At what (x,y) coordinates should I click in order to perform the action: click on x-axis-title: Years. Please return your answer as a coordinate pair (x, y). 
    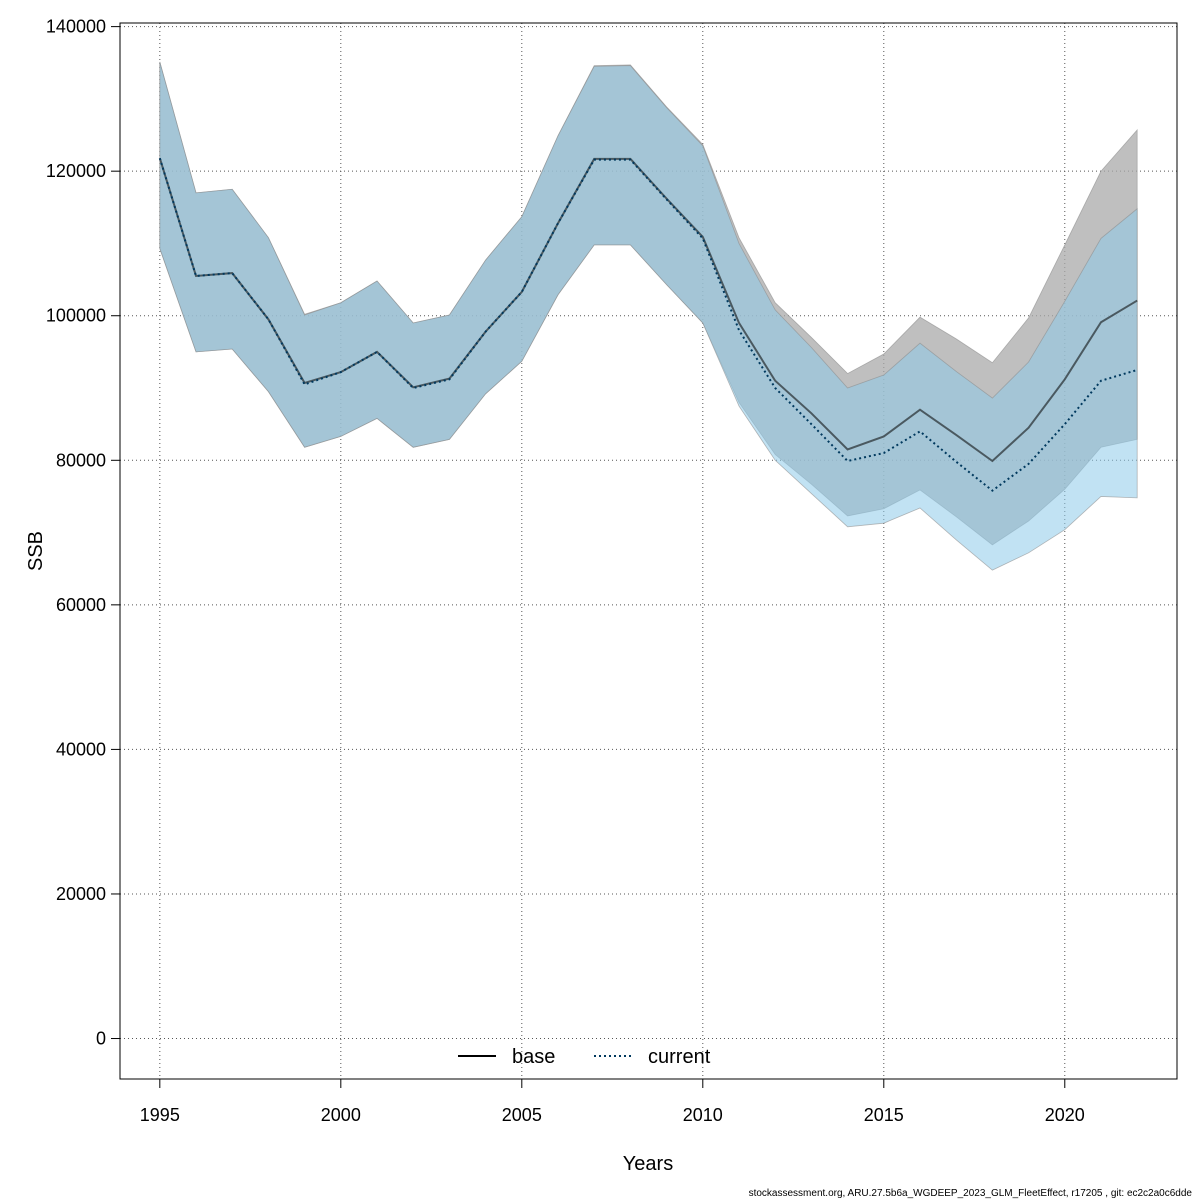
    Looking at the image, I should click on (648, 1164).